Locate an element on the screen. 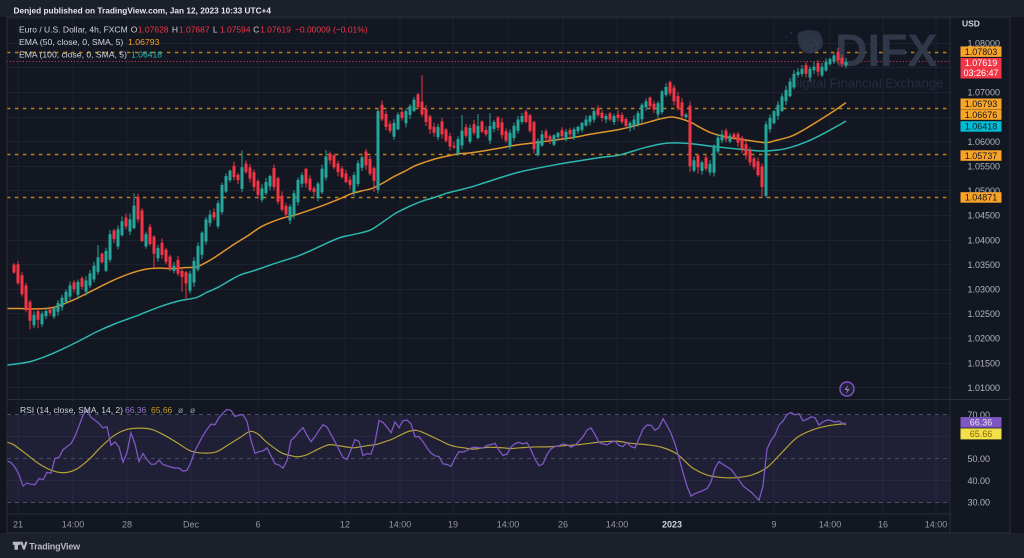  svg-text: 9 is located at coordinates (773, 524).